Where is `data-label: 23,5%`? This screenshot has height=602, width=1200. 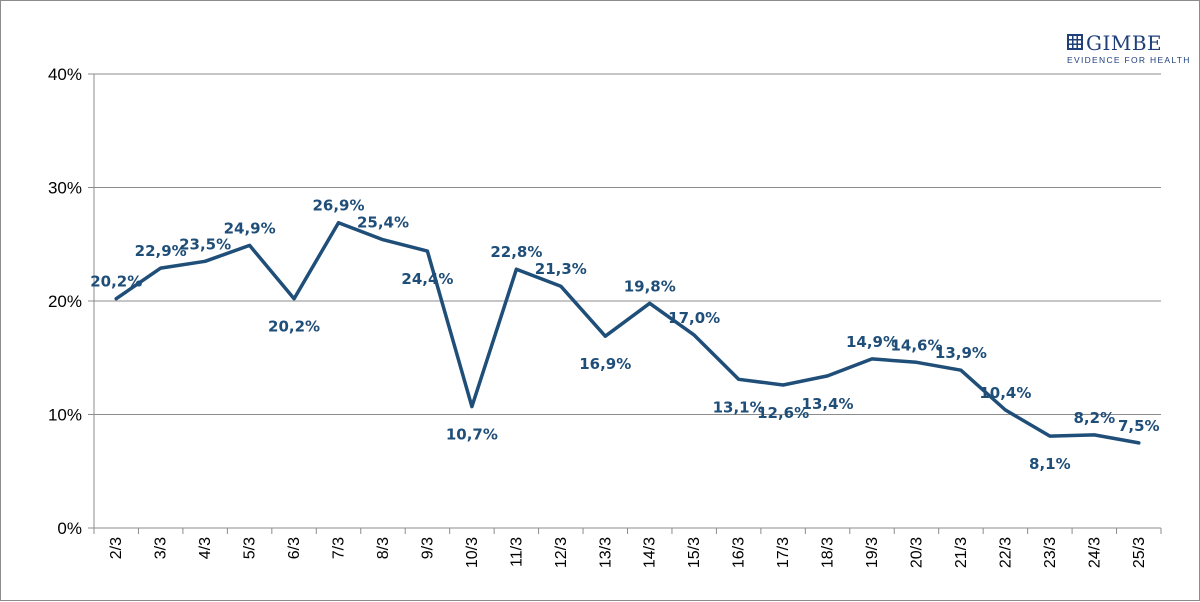 data-label: 23,5% is located at coordinates (205, 244).